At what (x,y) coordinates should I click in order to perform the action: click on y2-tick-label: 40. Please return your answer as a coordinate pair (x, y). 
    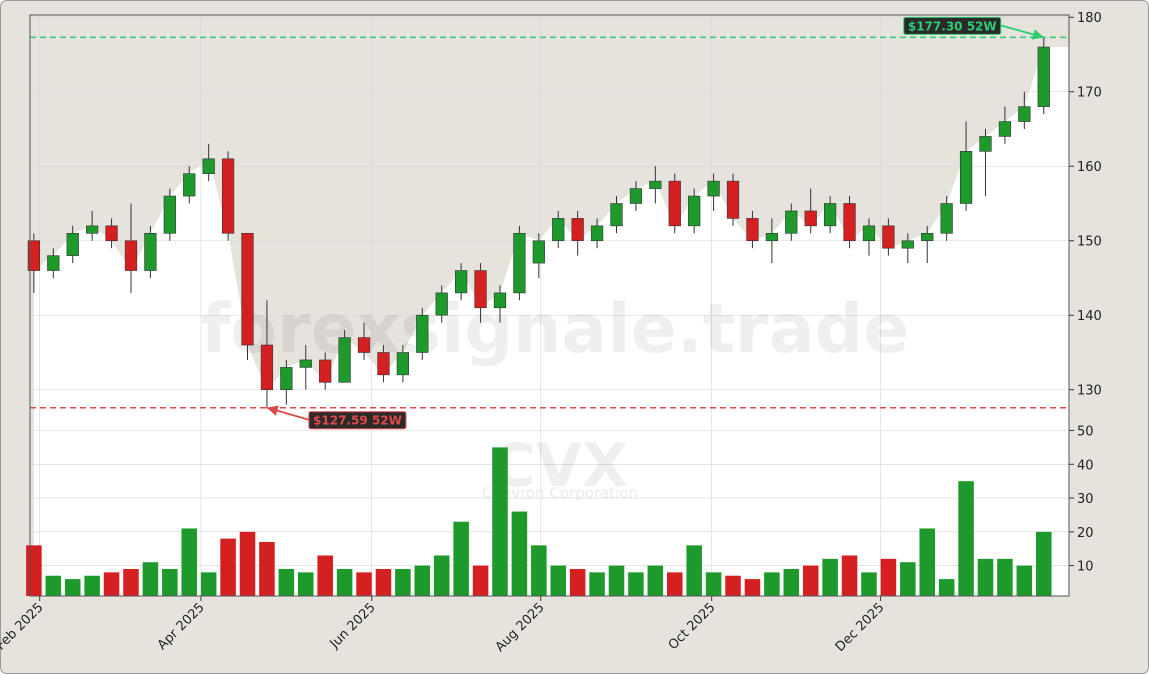
    Looking at the image, I should click on (1085, 465).